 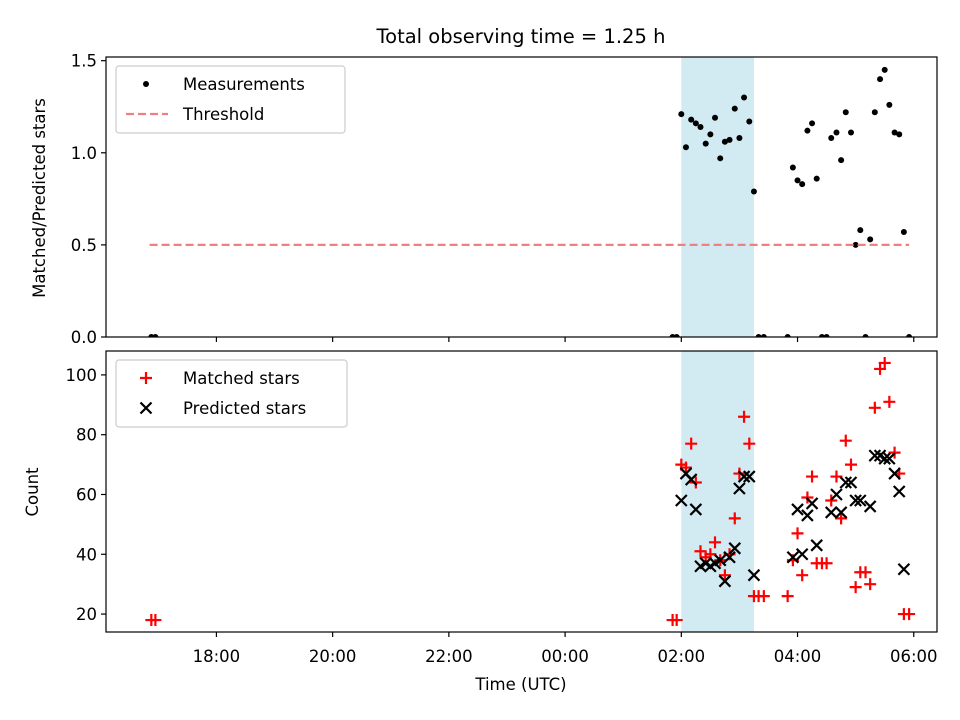 I want to click on xtick-label: 04:00, so click(x=798, y=656).